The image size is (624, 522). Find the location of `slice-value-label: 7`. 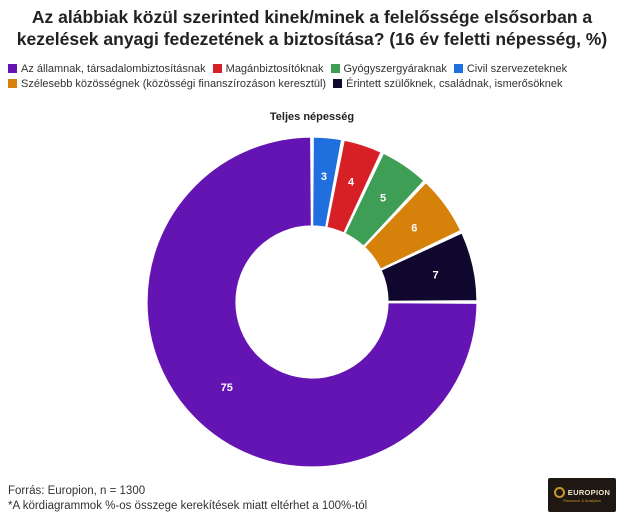

slice-value-label: 7 is located at coordinates (435, 275).